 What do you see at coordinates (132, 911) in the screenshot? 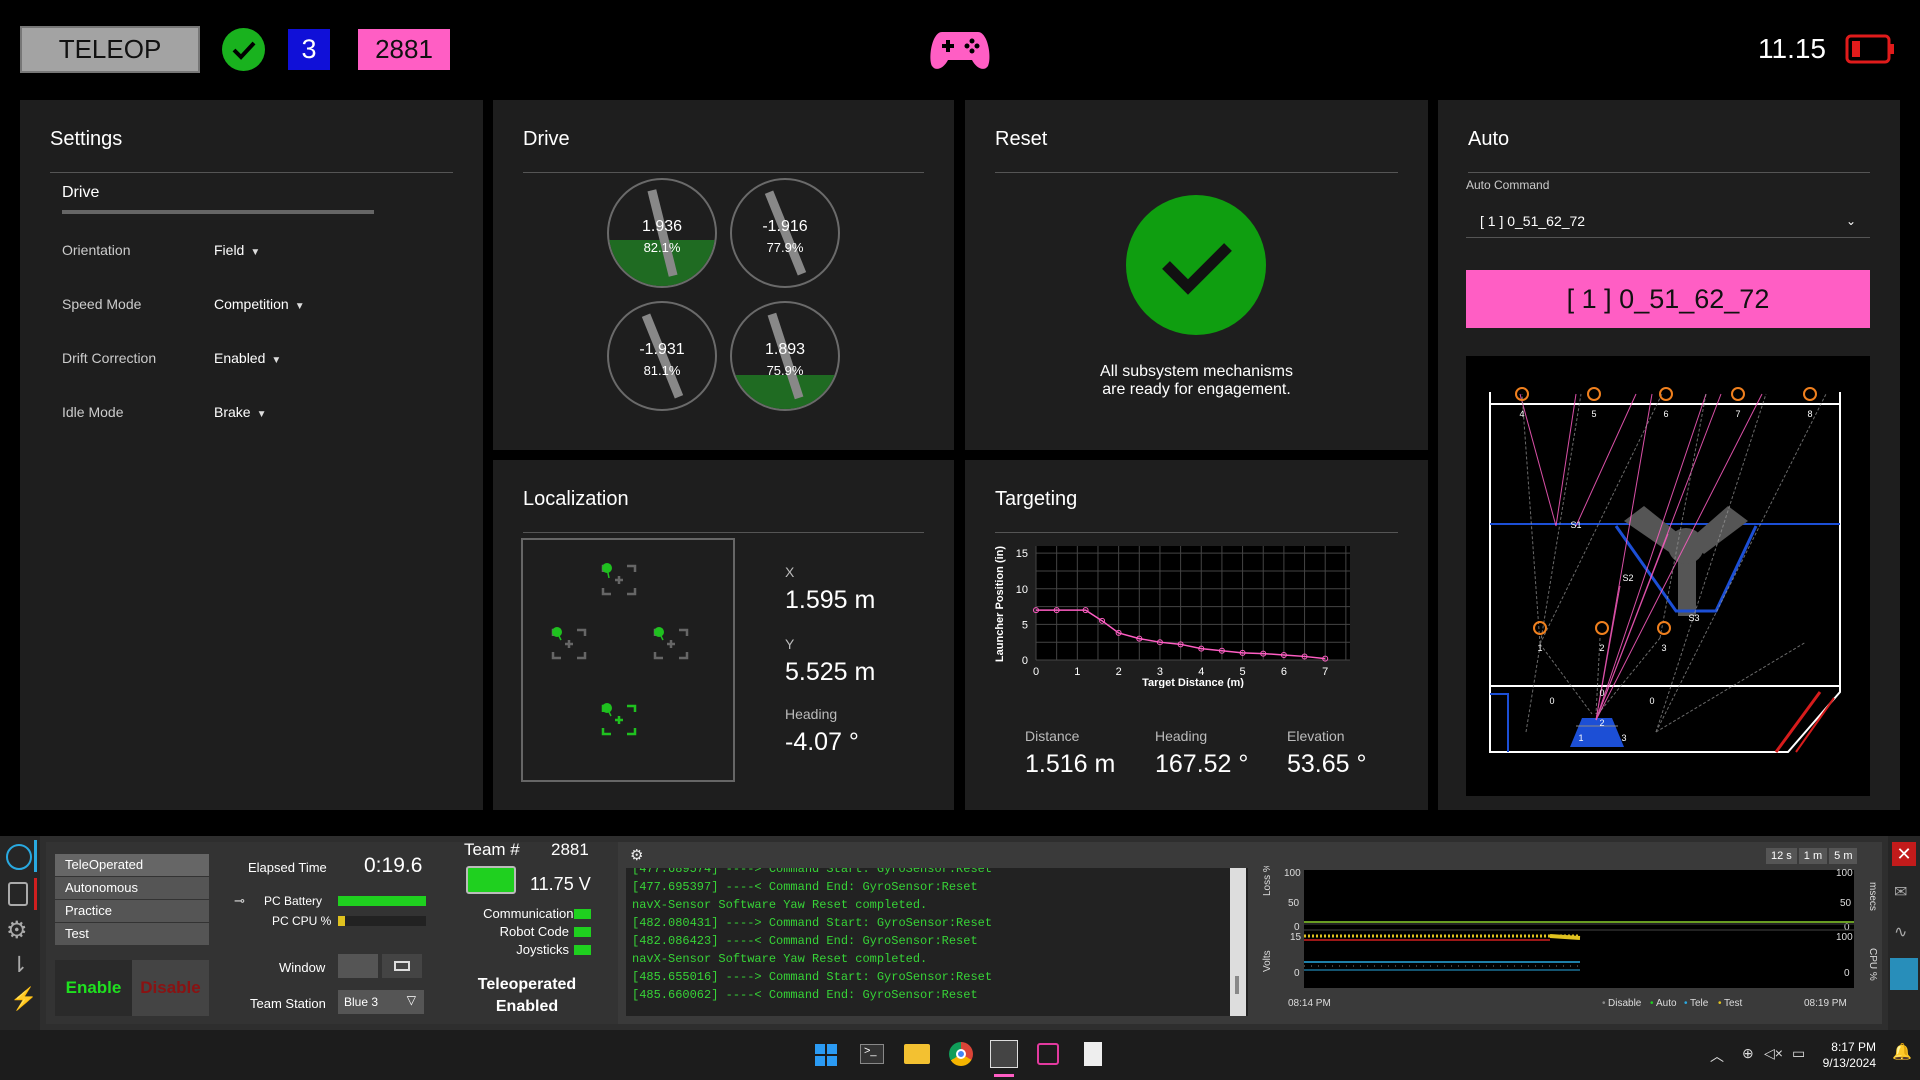
I see `mode-practice: Practice` at bounding box center [132, 911].